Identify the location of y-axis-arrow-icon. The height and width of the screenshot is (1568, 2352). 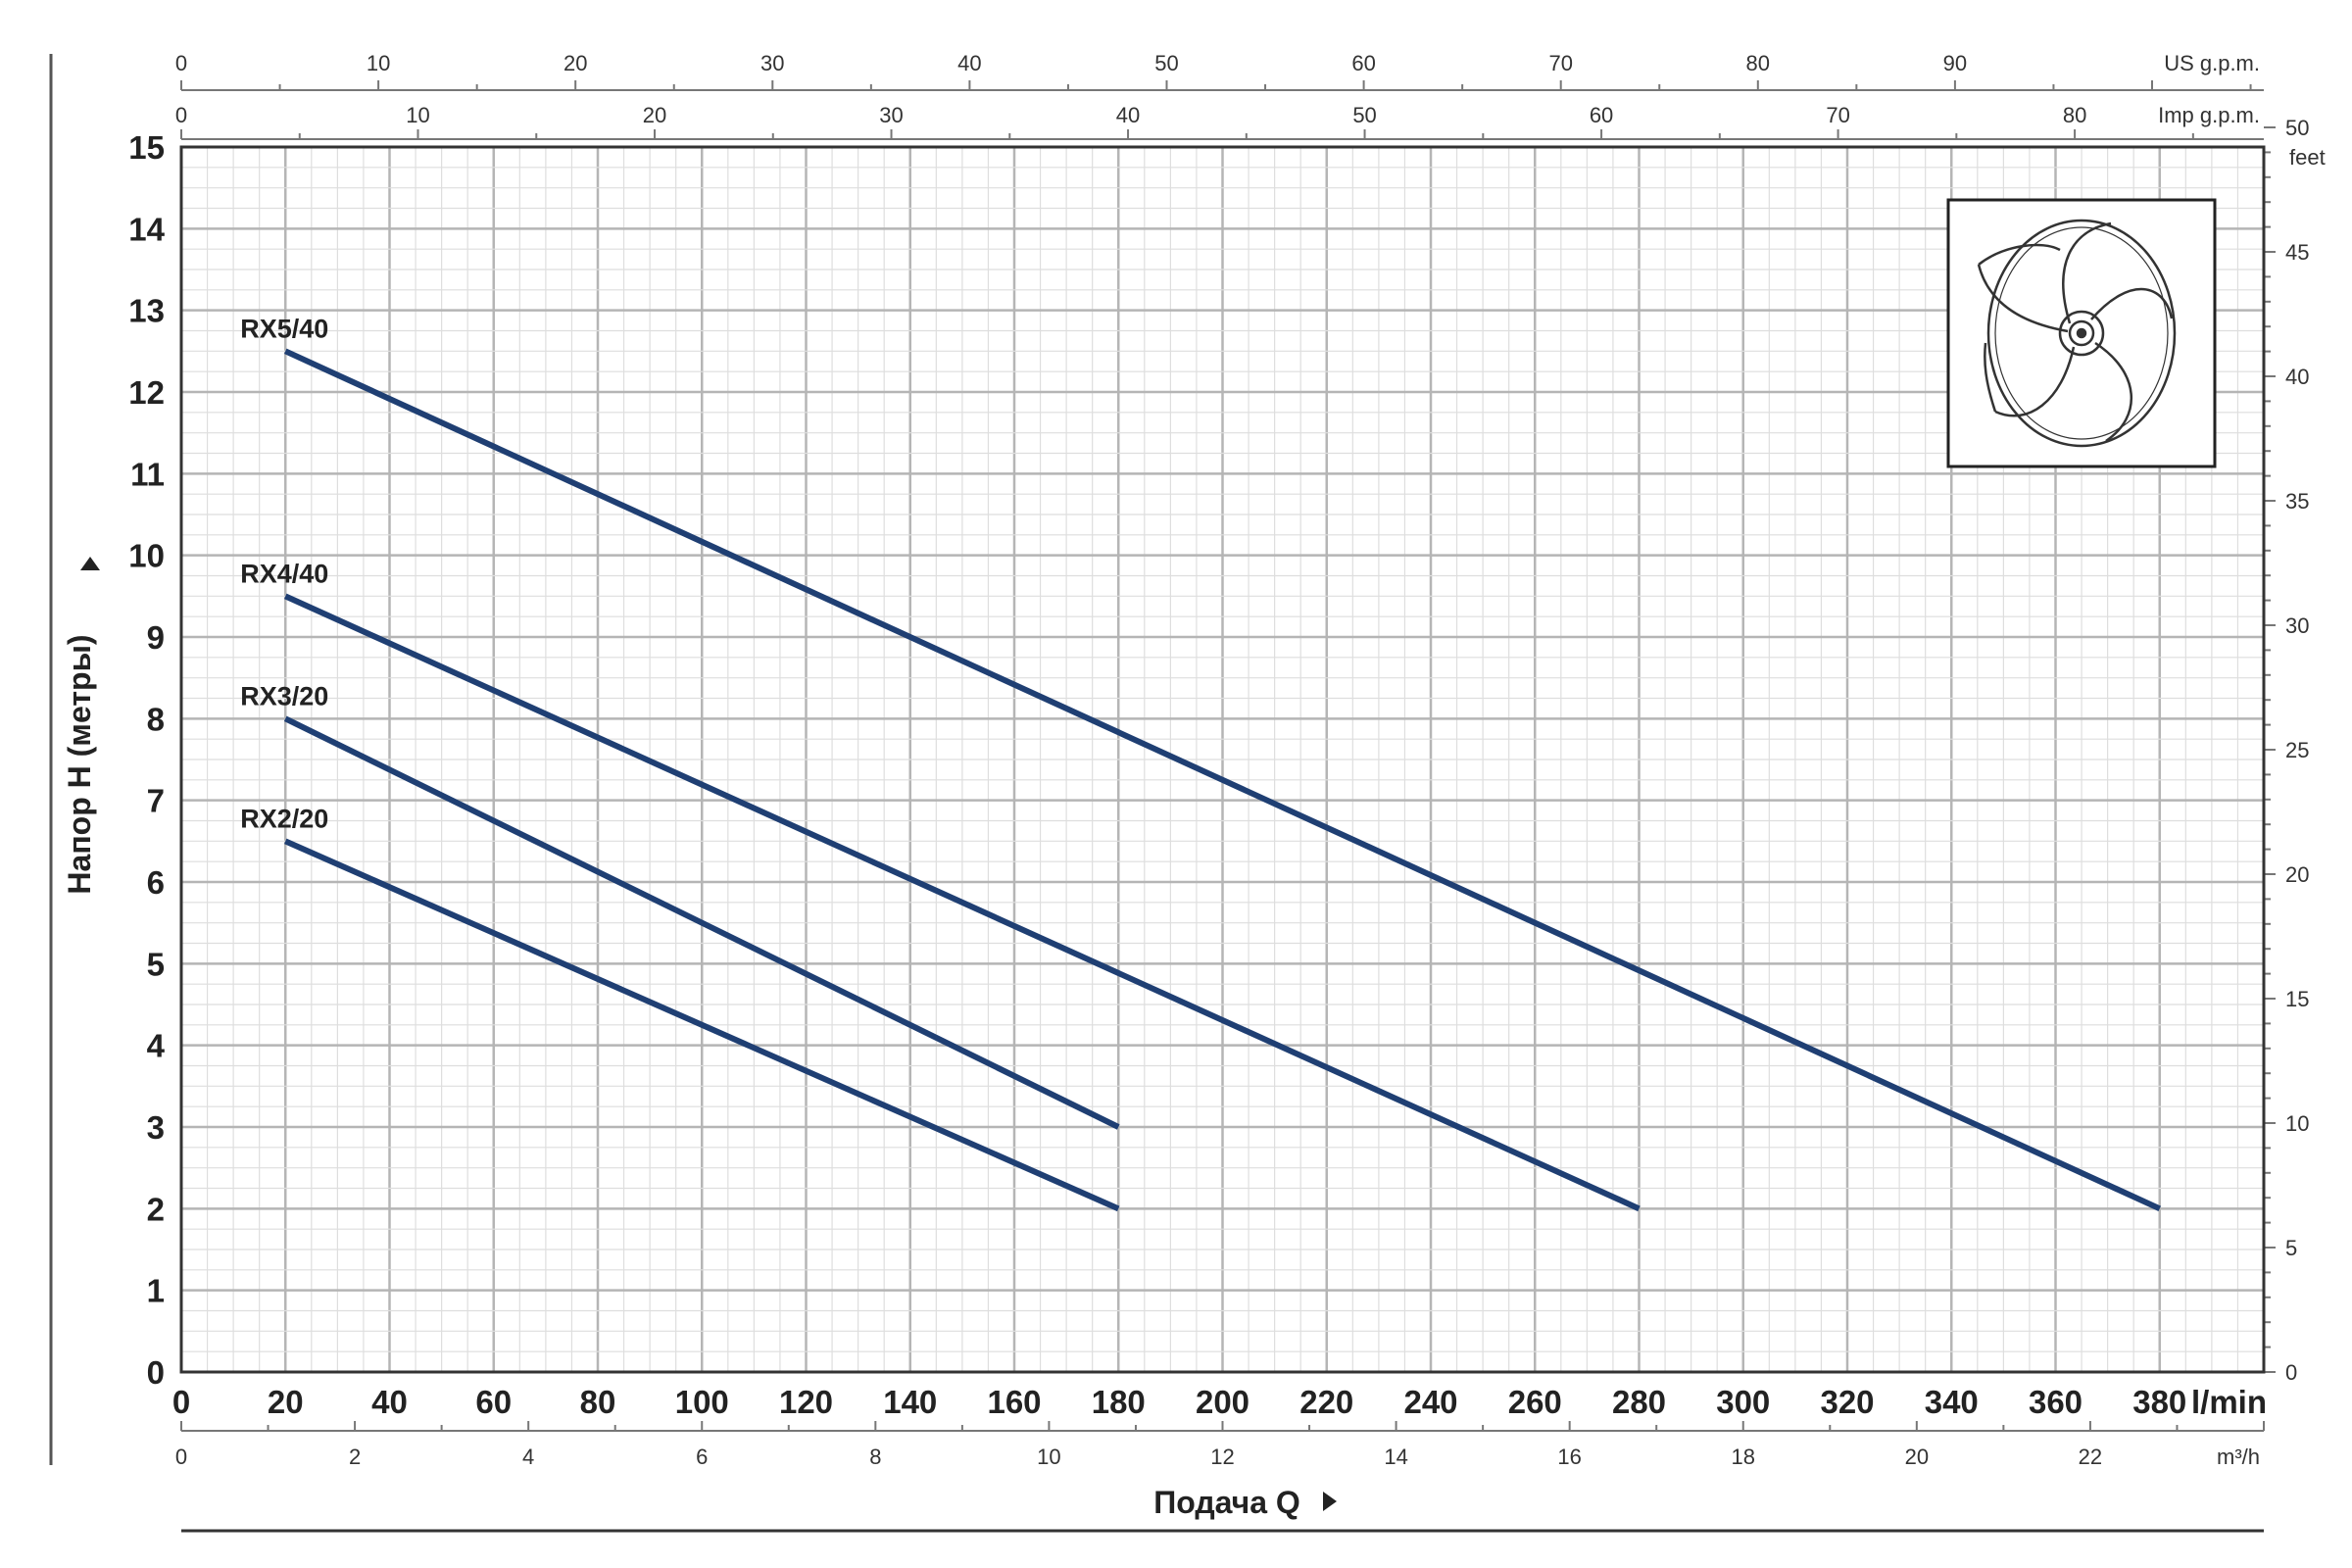
(90, 563).